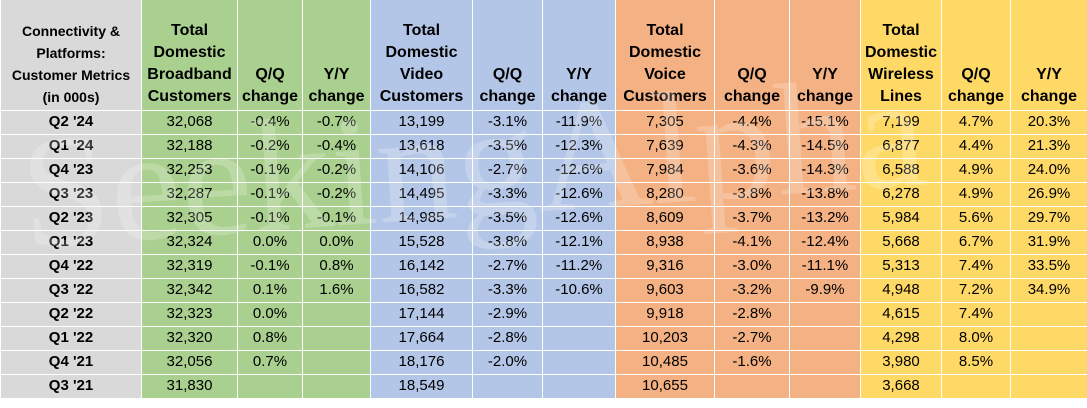 The image size is (1087, 408). Describe the element at coordinates (71, 146) in the screenshot. I see `quarter-cell: Q1 '24` at that location.